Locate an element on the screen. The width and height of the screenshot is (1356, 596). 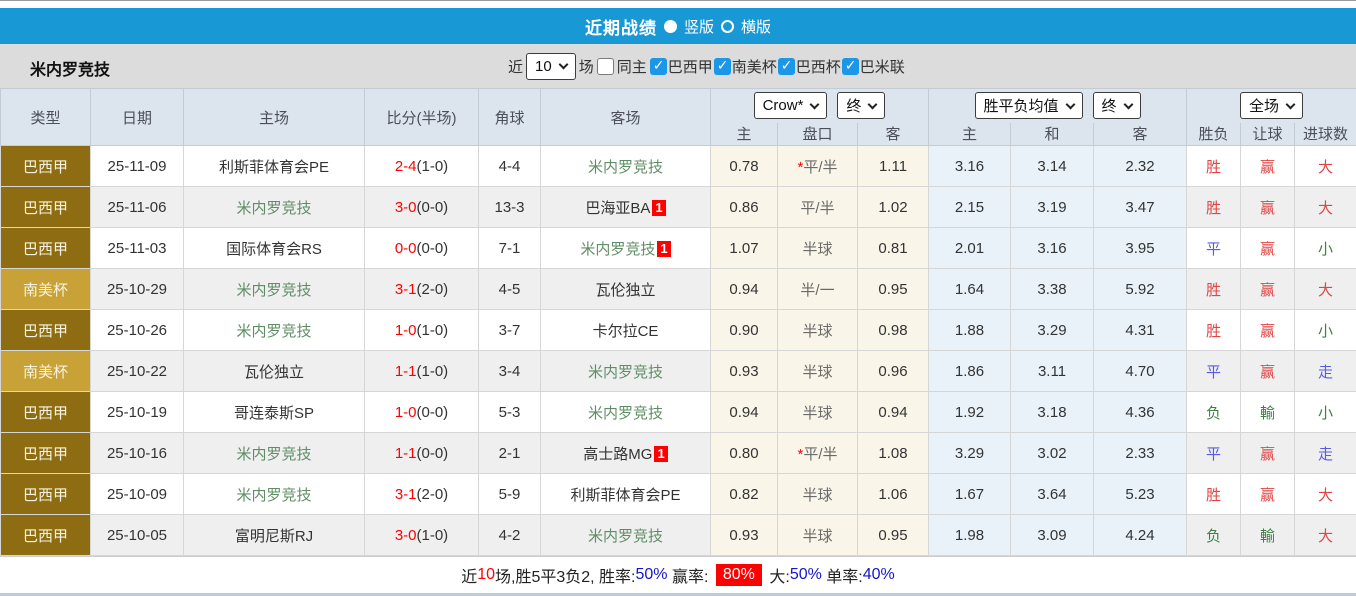
home-team: 哥连泰斯SP is located at coordinates (274, 412).